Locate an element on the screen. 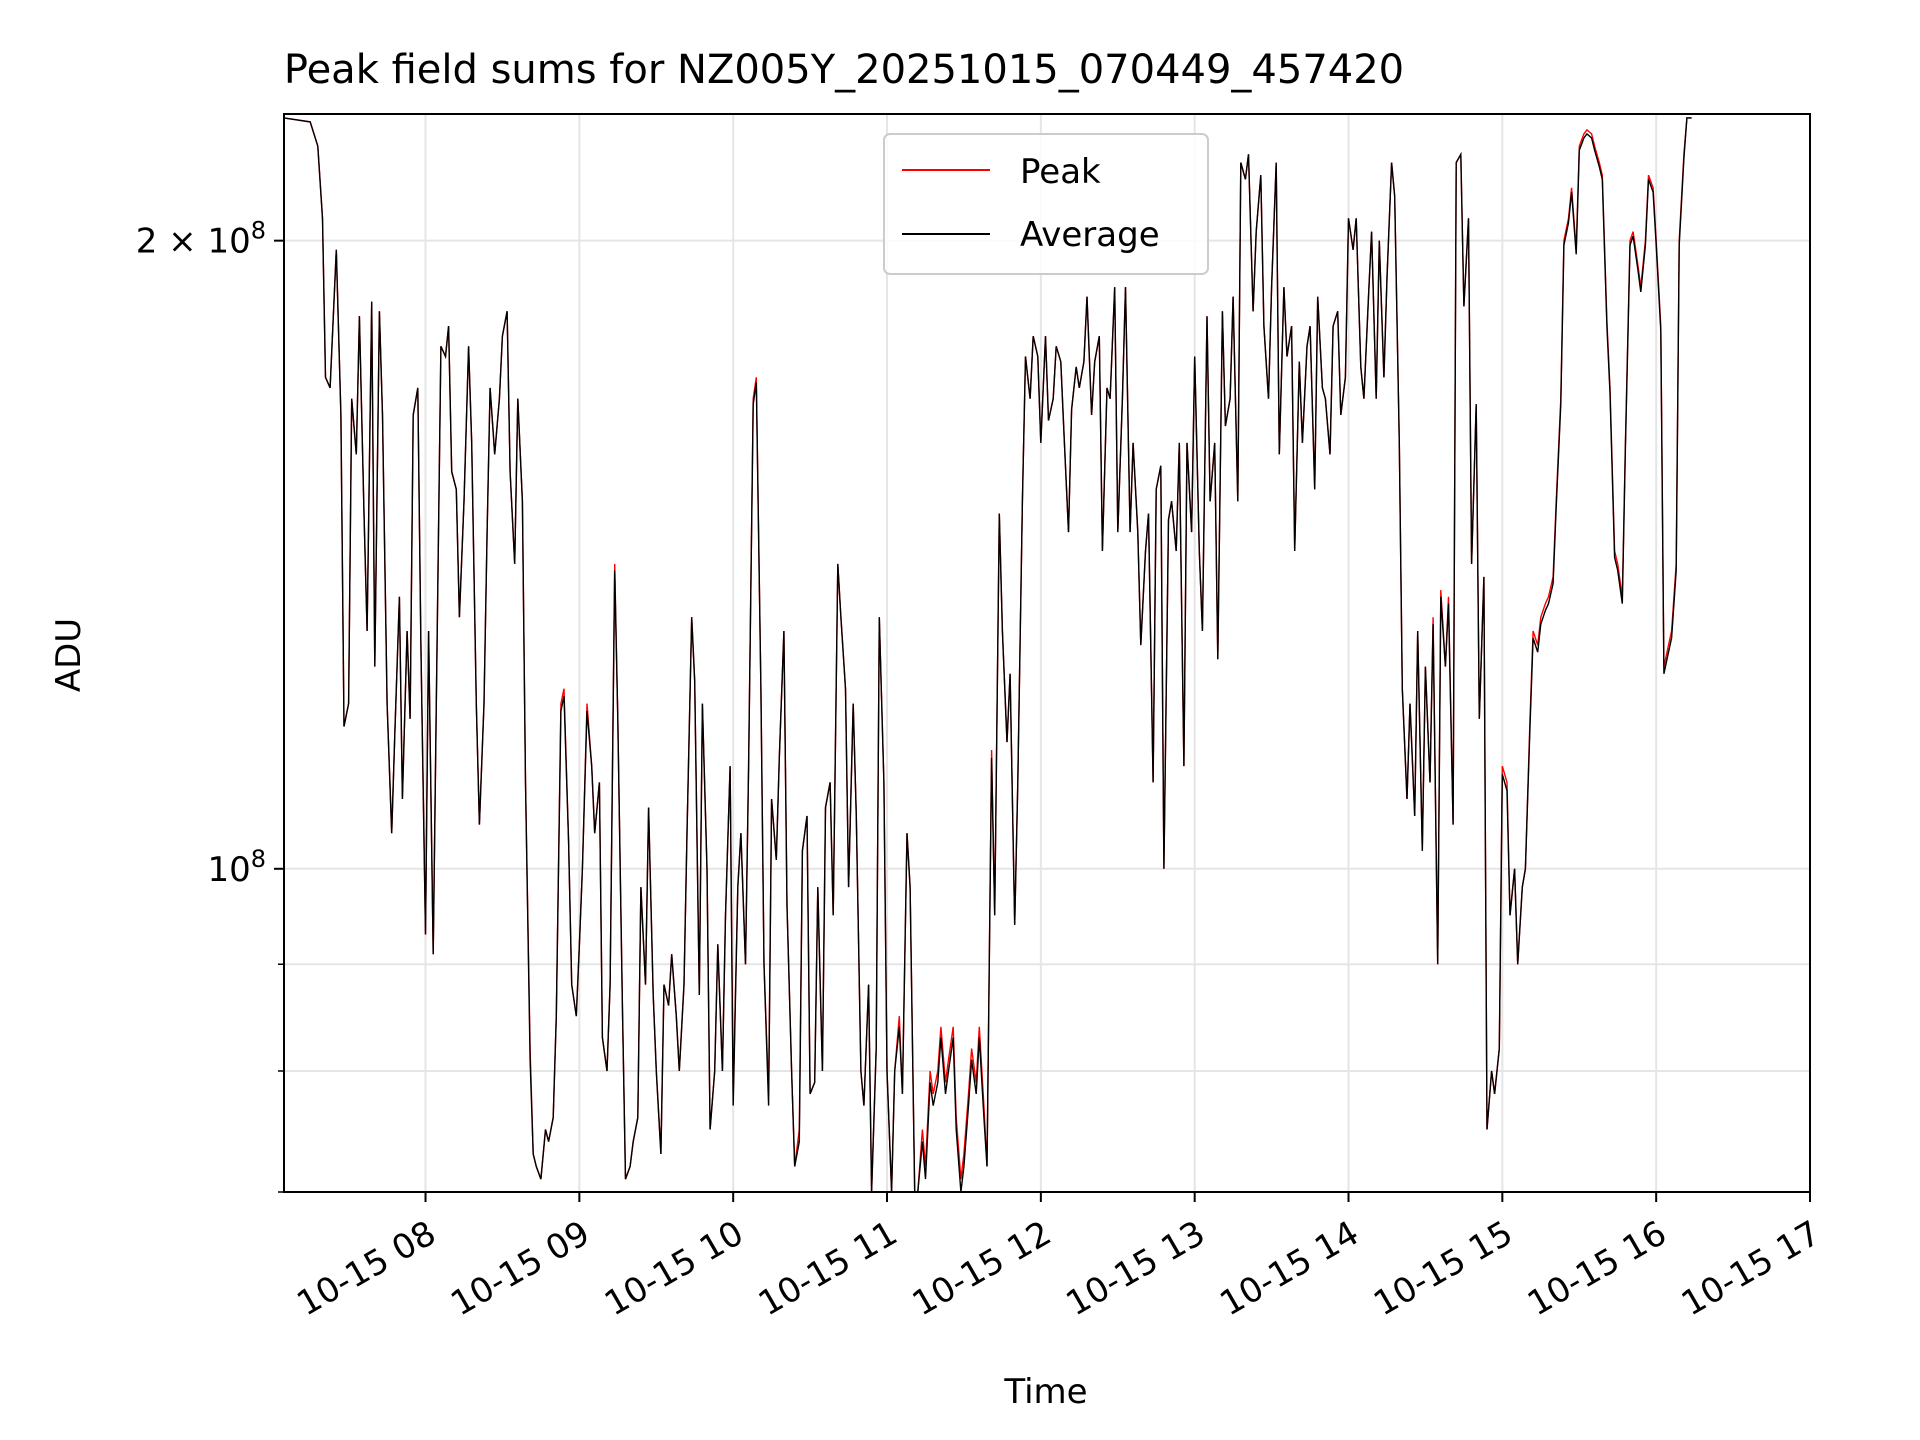  legend-label-average: Average is located at coordinates (1090, 235).